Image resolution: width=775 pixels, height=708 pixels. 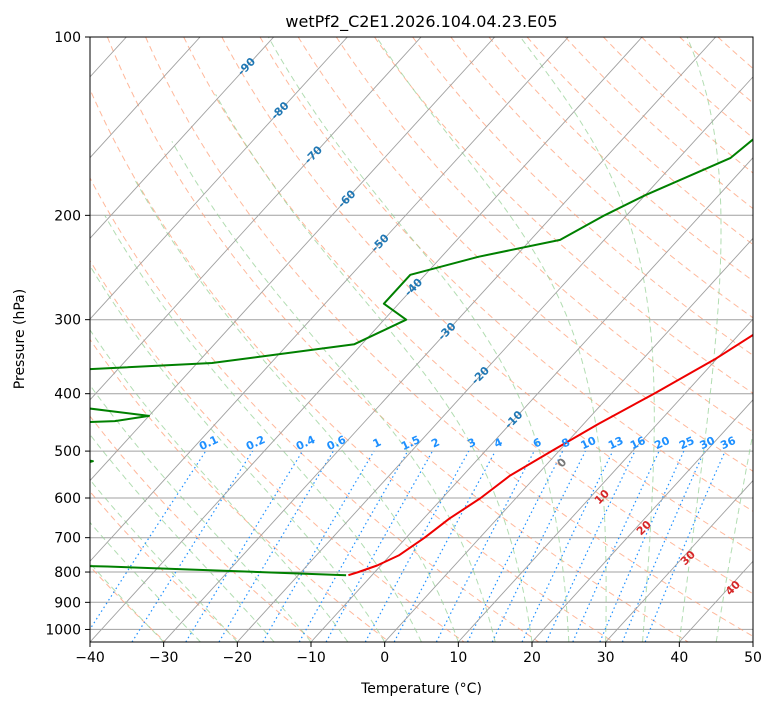 I want to click on mixing-ratio-label: 20, so click(x=662, y=443).